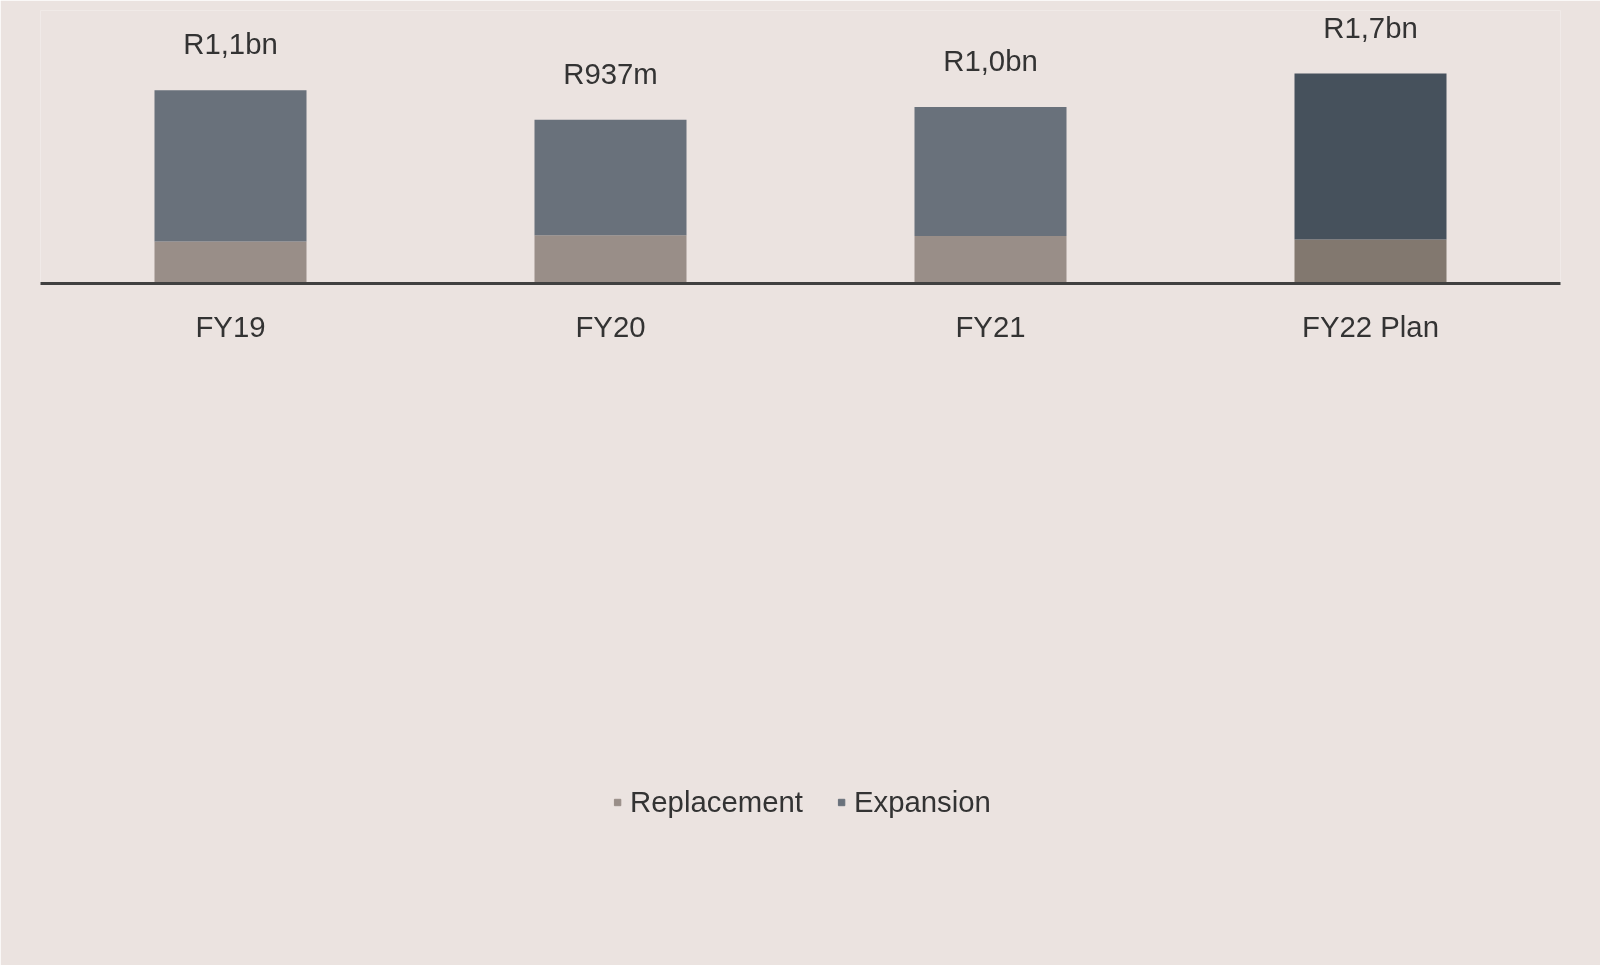  I want to click on x-tick-label: FY19, so click(230, 326).